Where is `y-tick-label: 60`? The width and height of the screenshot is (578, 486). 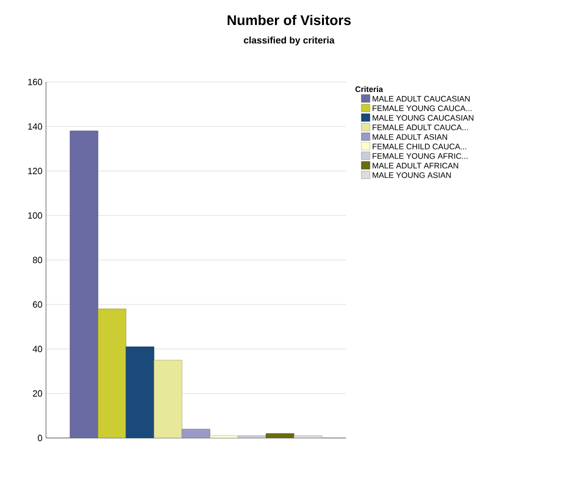
y-tick-label: 60 is located at coordinates (37, 304).